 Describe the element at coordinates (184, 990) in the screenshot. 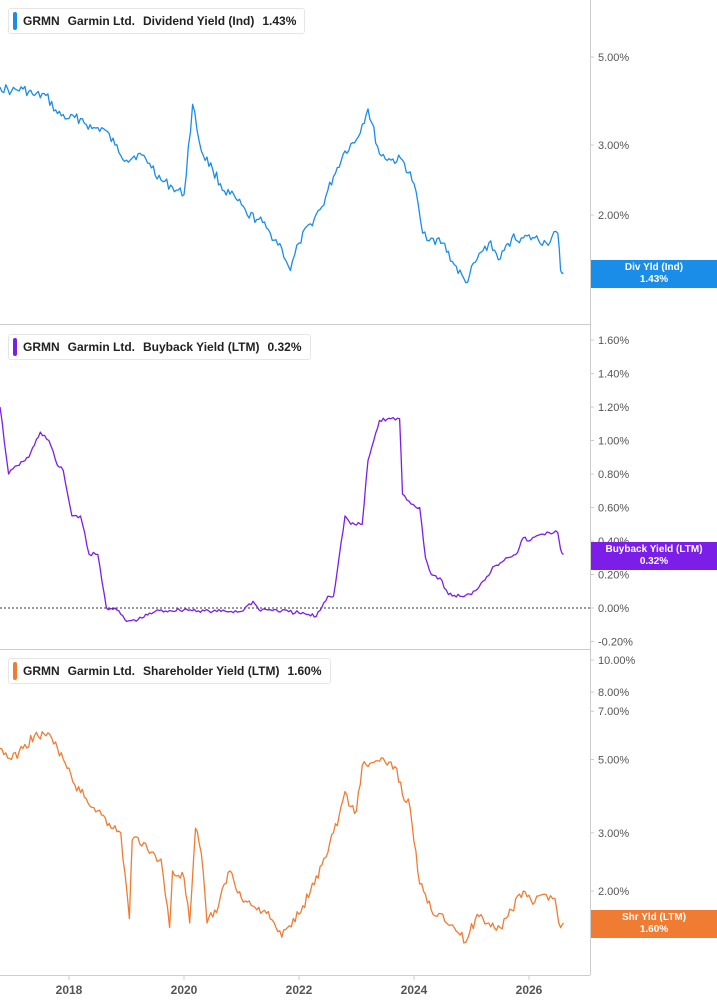

I see `x-tick-label: 2020` at that location.